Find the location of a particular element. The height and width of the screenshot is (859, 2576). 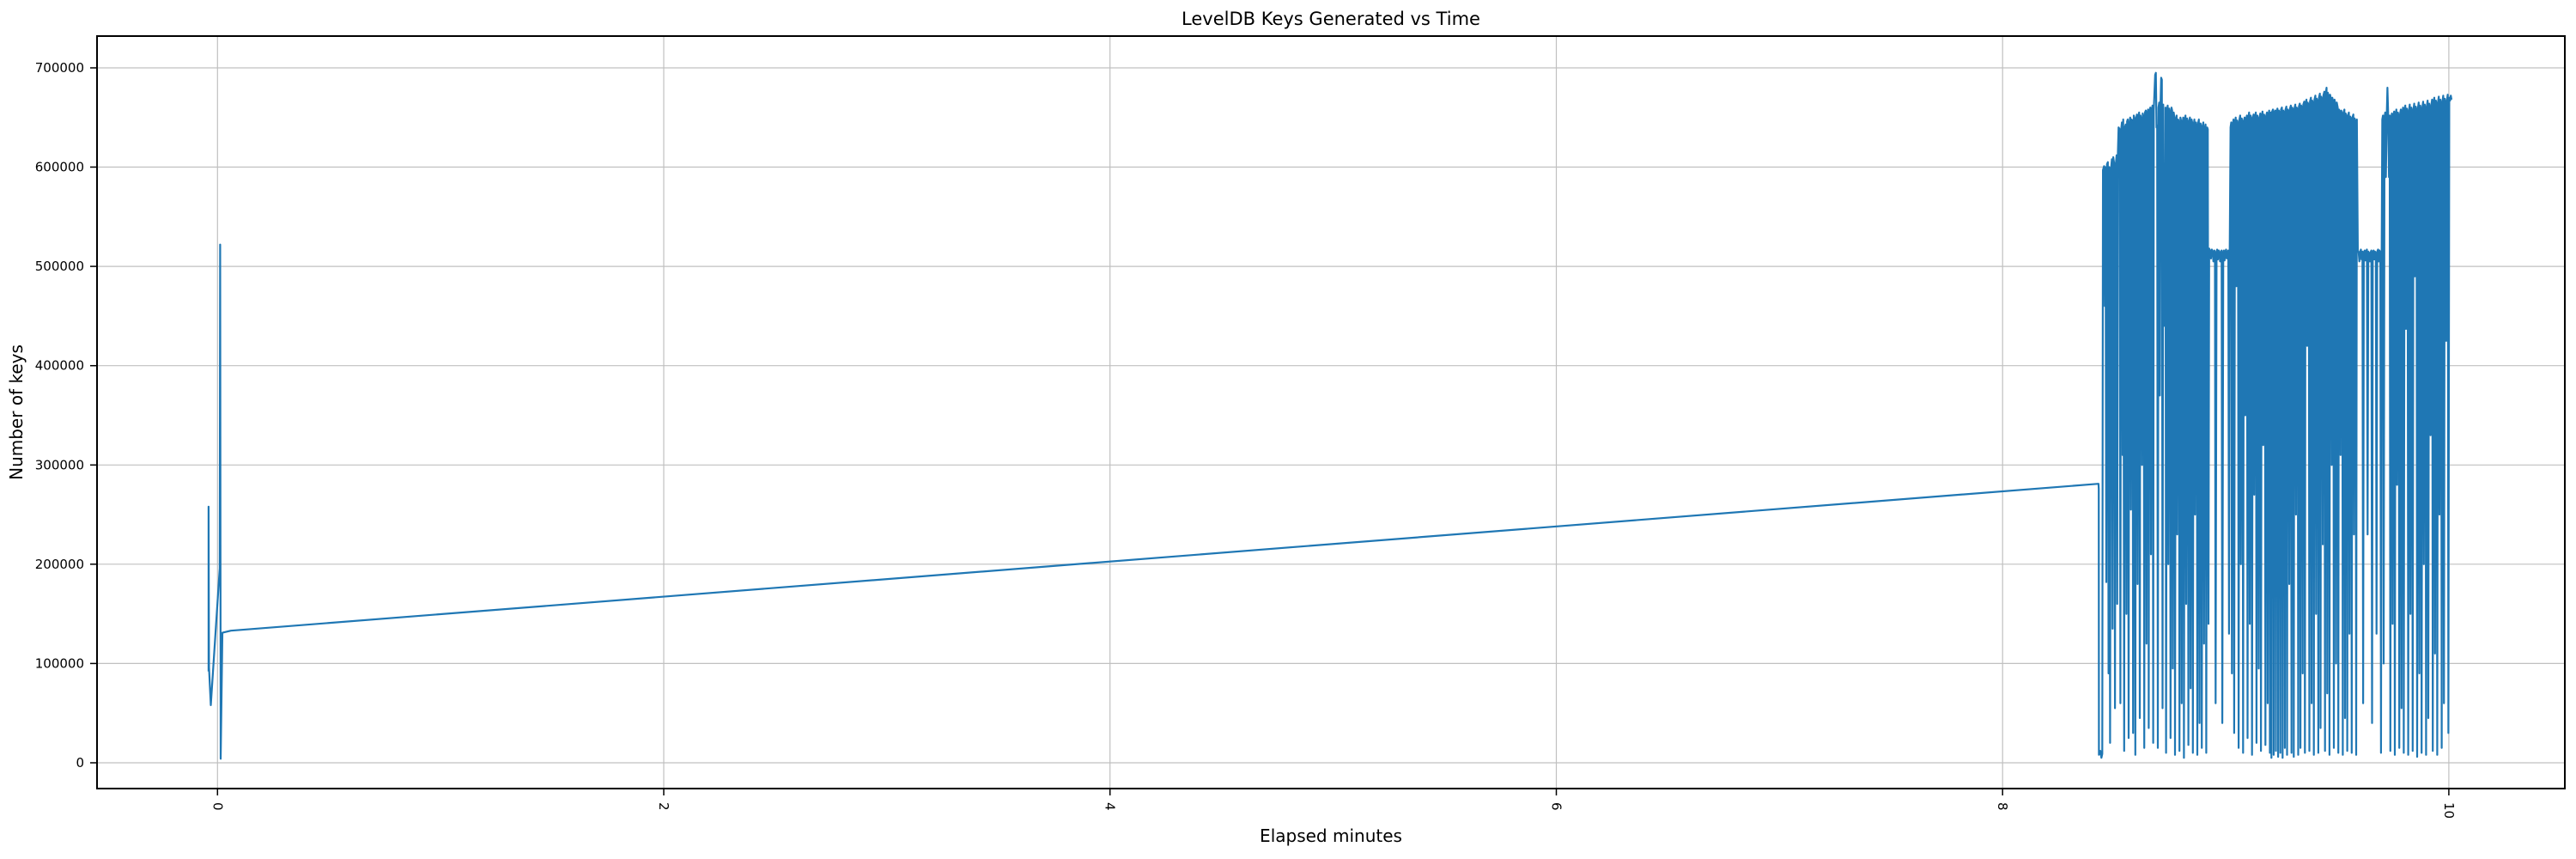

x-tick-label: 2 is located at coordinates (663, 806).